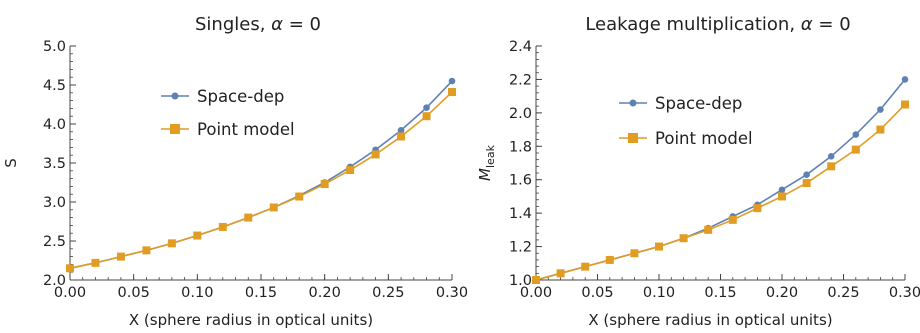  What do you see at coordinates (520, 248) in the screenshot?
I see `y-tick-label: 1.2` at bounding box center [520, 248].